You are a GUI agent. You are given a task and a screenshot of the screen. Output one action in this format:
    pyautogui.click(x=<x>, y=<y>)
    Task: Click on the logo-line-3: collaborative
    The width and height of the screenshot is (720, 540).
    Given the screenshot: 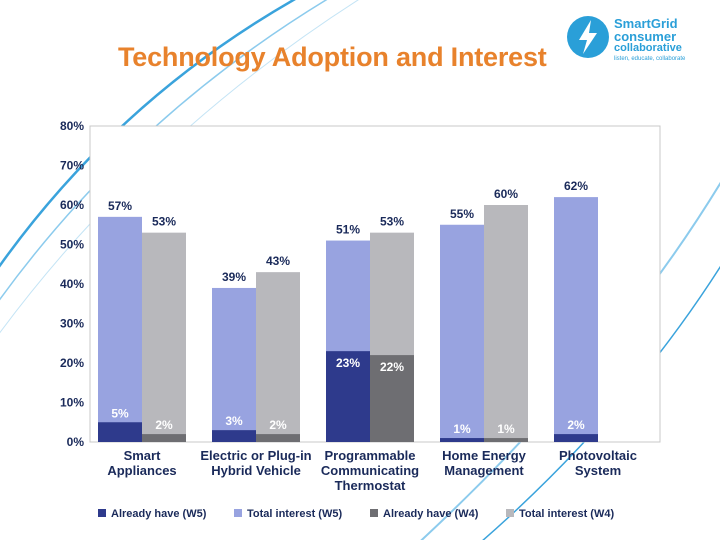 What is the action you would take?
    pyautogui.click(x=648, y=48)
    